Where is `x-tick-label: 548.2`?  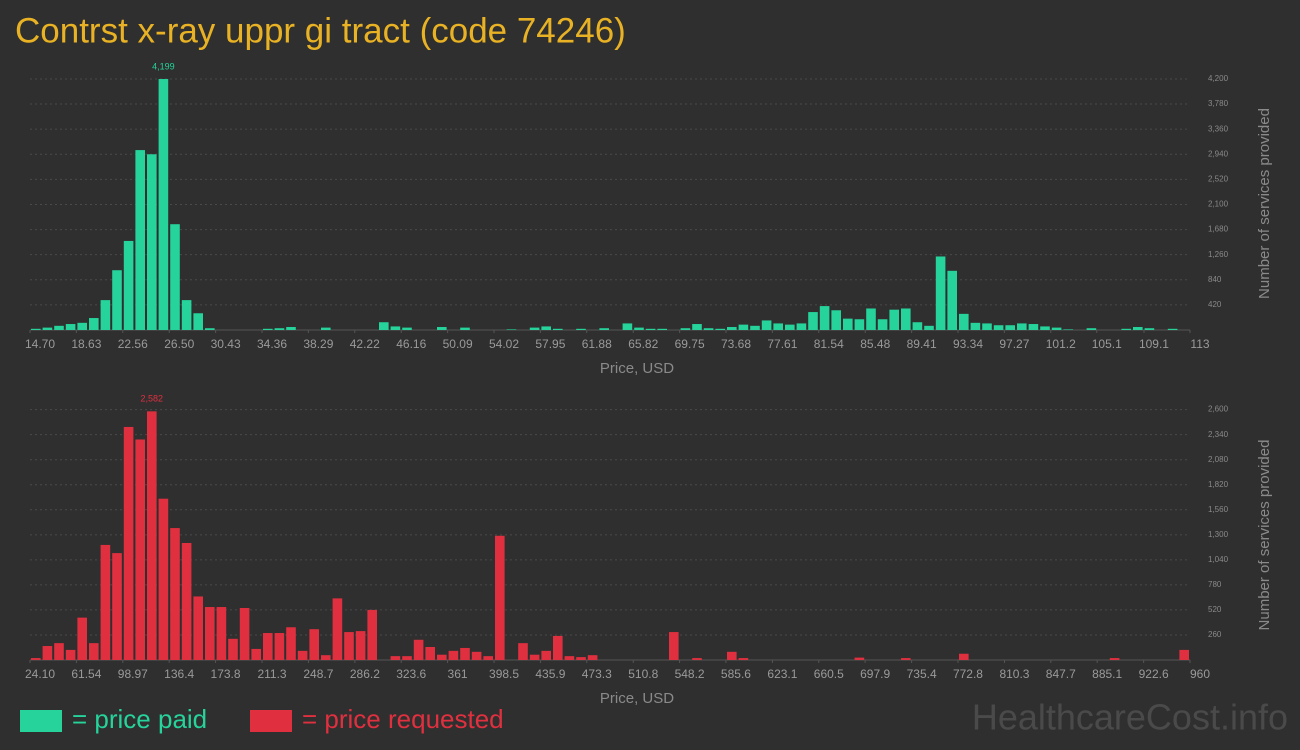 x-tick-label: 548.2 is located at coordinates (690, 674).